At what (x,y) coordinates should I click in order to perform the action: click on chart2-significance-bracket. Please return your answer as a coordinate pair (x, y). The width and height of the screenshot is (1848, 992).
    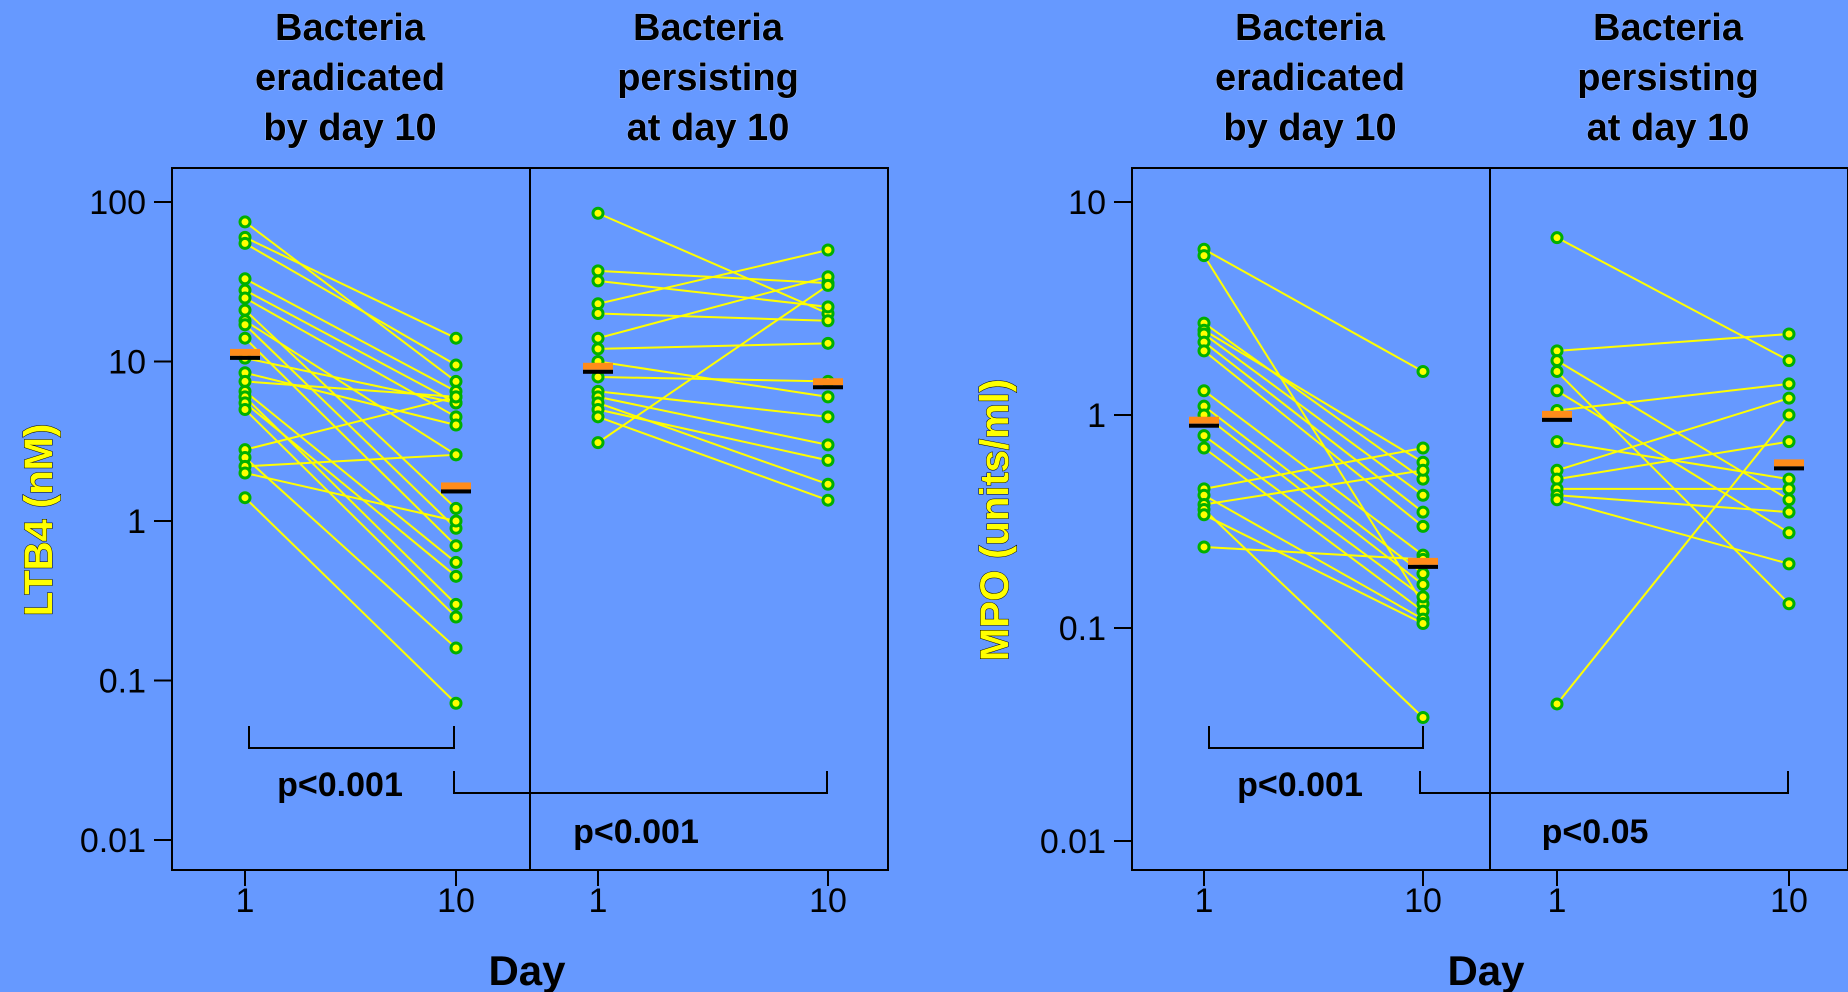
    Looking at the image, I should click on (1604, 782).